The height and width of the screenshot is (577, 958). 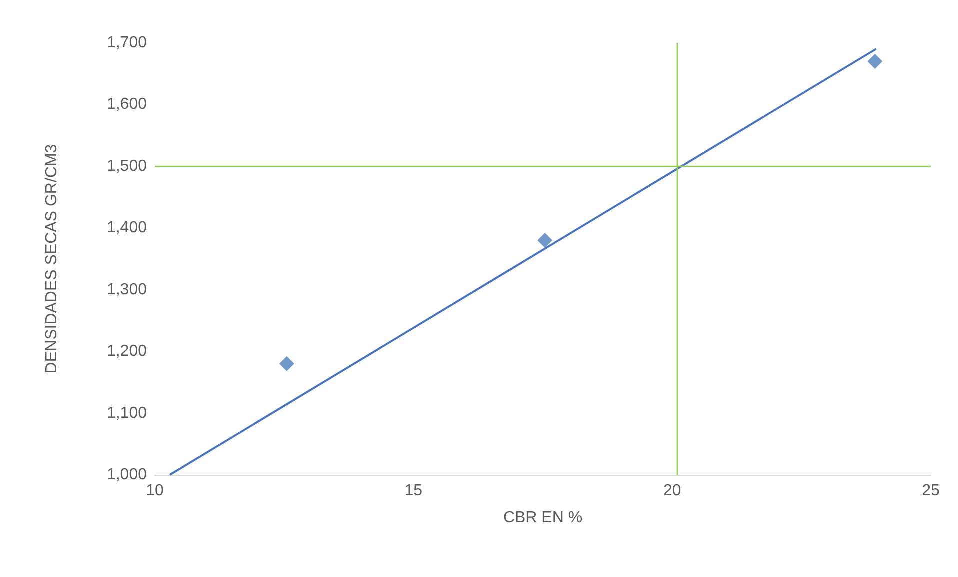 I want to click on y-tick-label: 1,100, so click(x=127, y=413).